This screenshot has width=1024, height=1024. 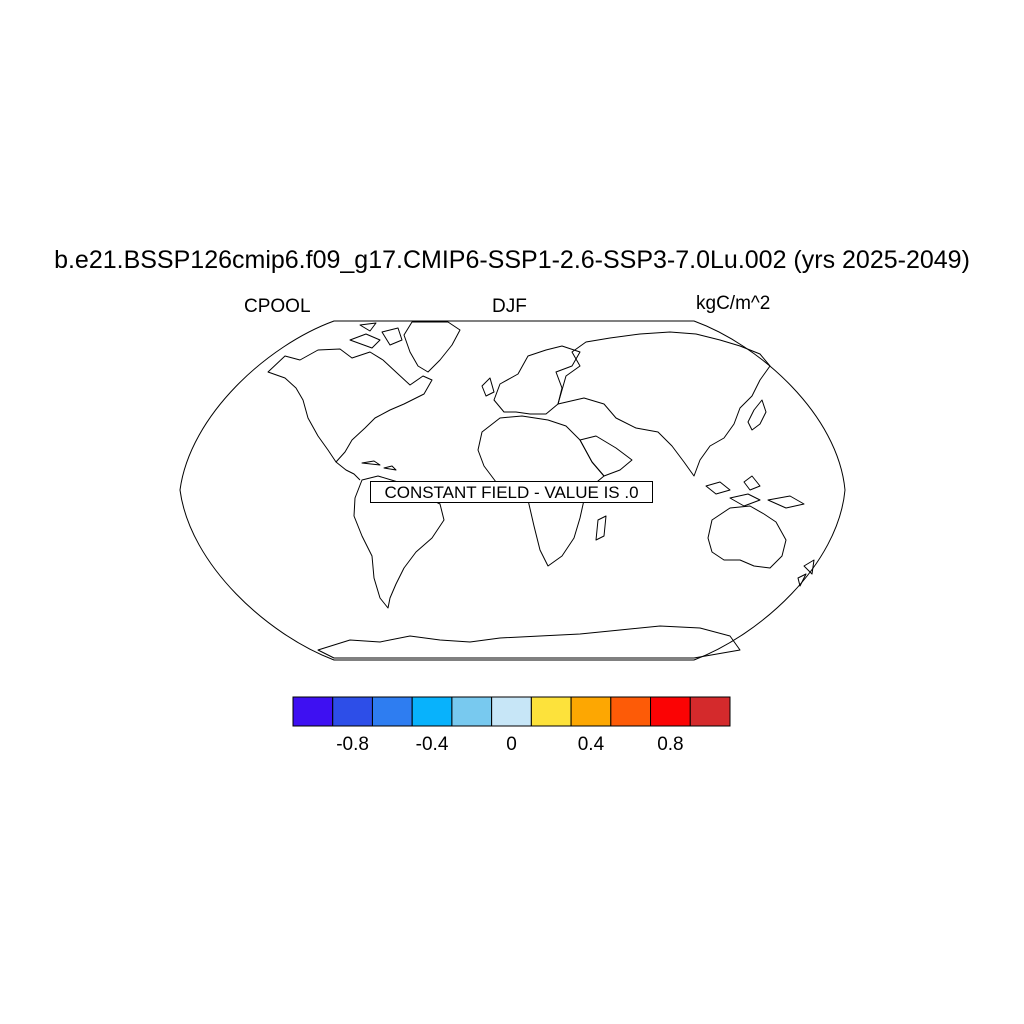 What do you see at coordinates (511, 744) in the screenshot?
I see `colorbar-tick-label: 0` at bounding box center [511, 744].